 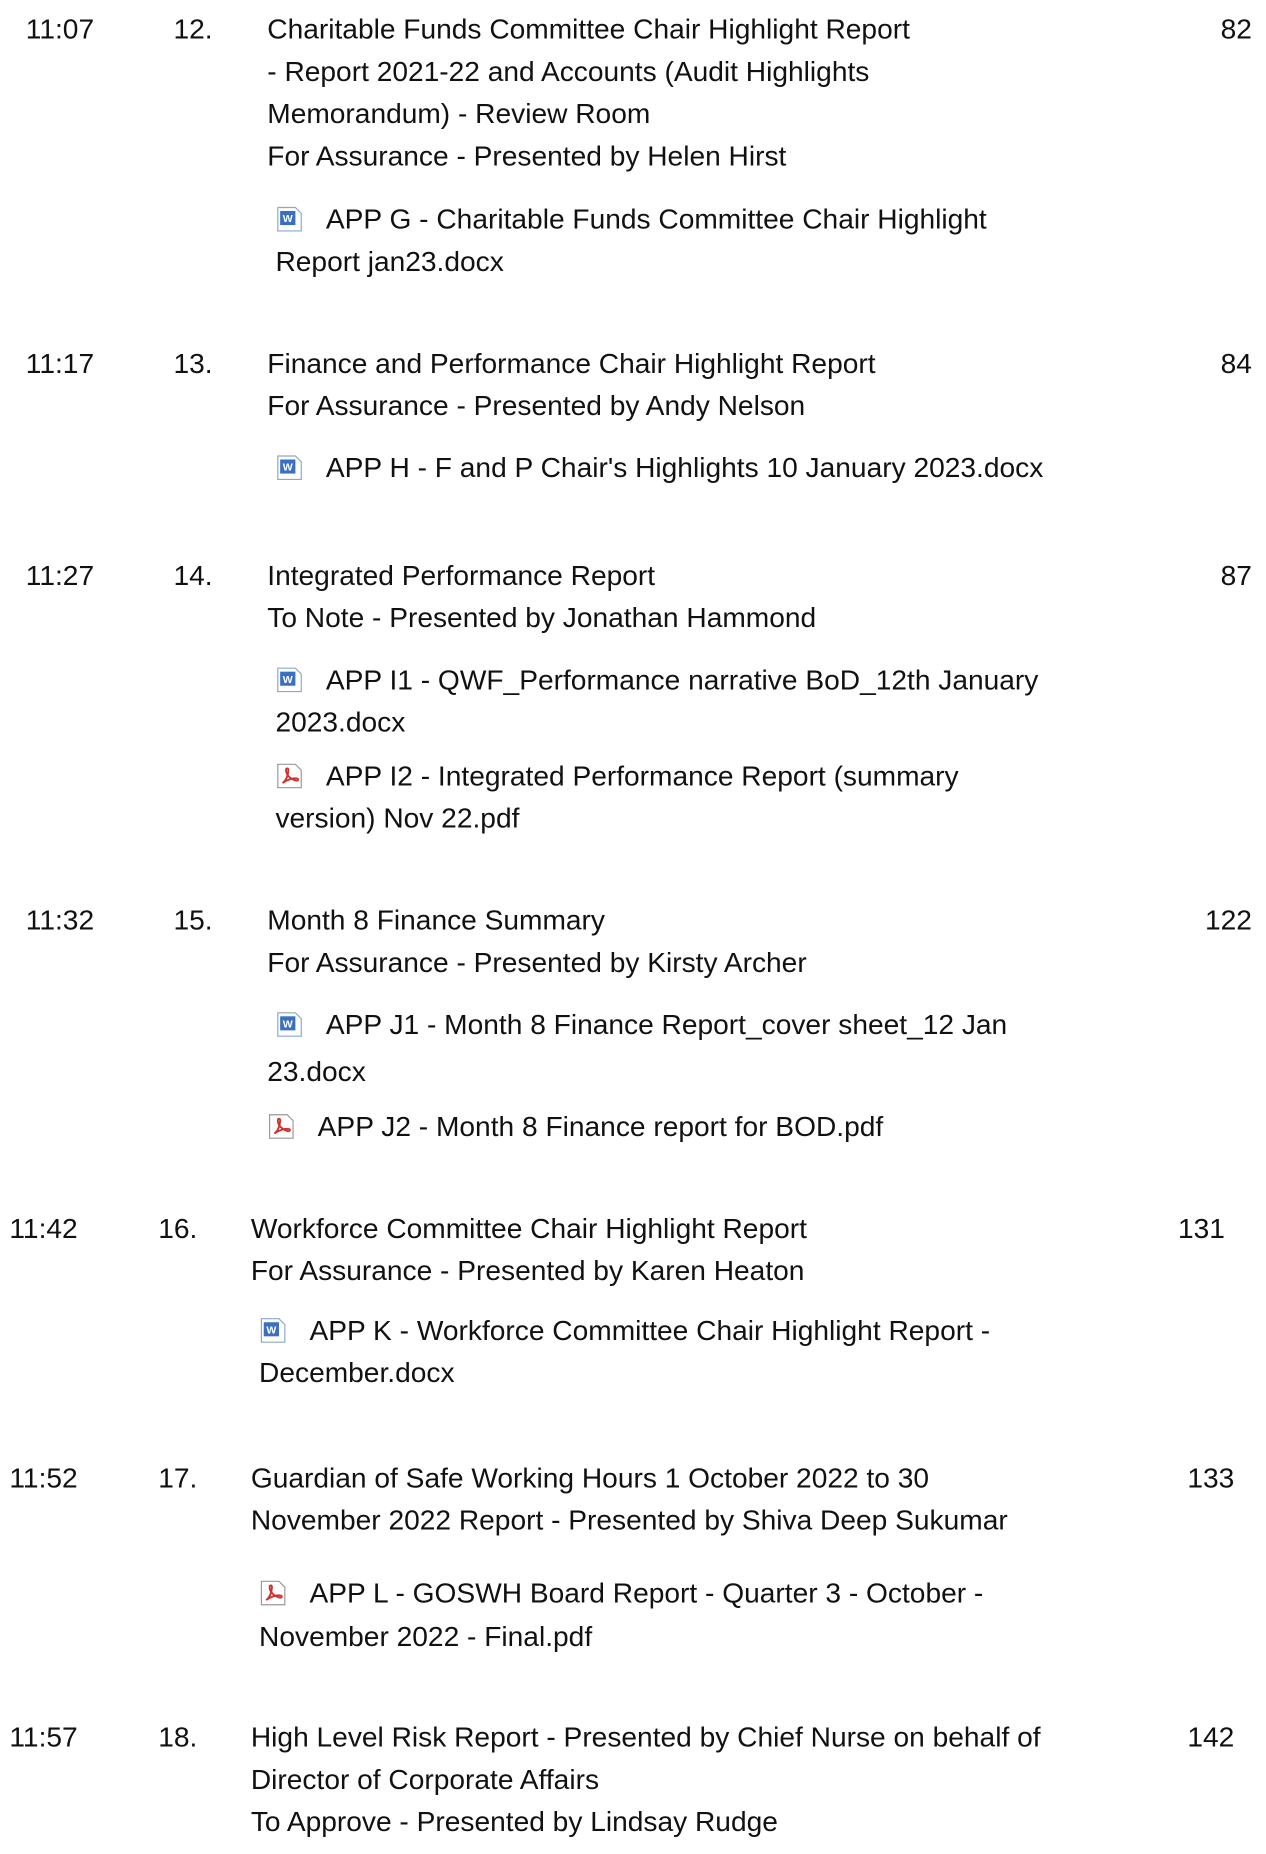 What do you see at coordinates (542, 618) in the screenshot?
I see `item-line: To Note - Presented by Jonathan Hammond` at bounding box center [542, 618].